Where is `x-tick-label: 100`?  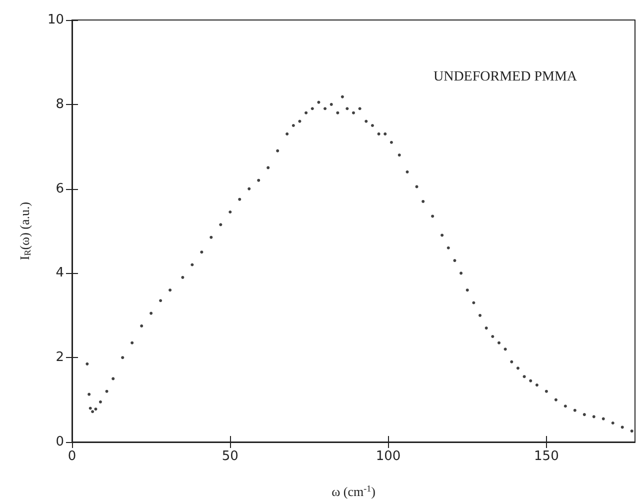 x-tick-label: 100 is located at coordinates (388, 456).